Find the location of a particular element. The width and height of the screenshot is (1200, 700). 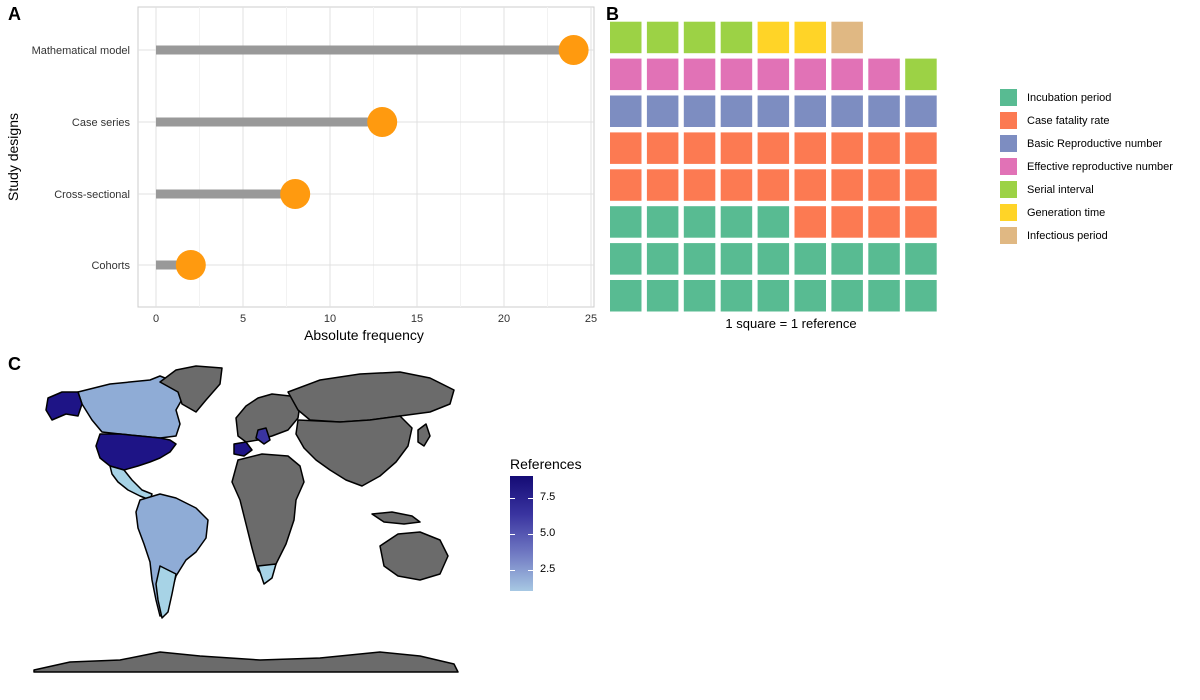

y-tick-label: Cross-sectional is located at coordinates (92, 195).